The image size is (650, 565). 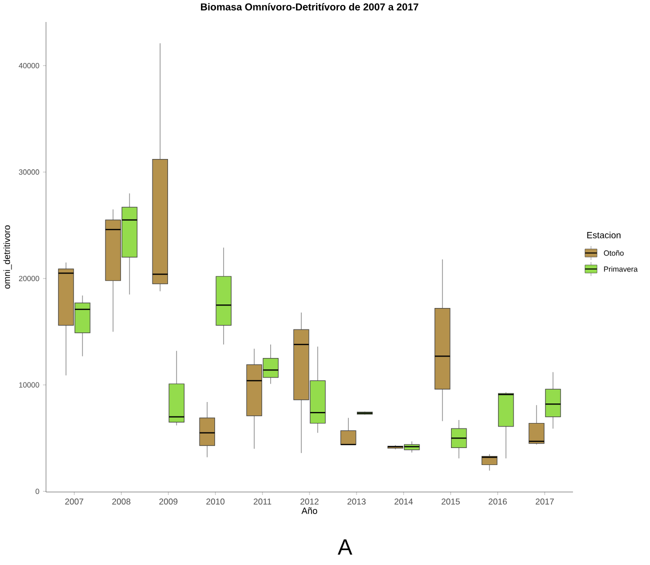 I want to click on text: A, so click(x=345, y=547).